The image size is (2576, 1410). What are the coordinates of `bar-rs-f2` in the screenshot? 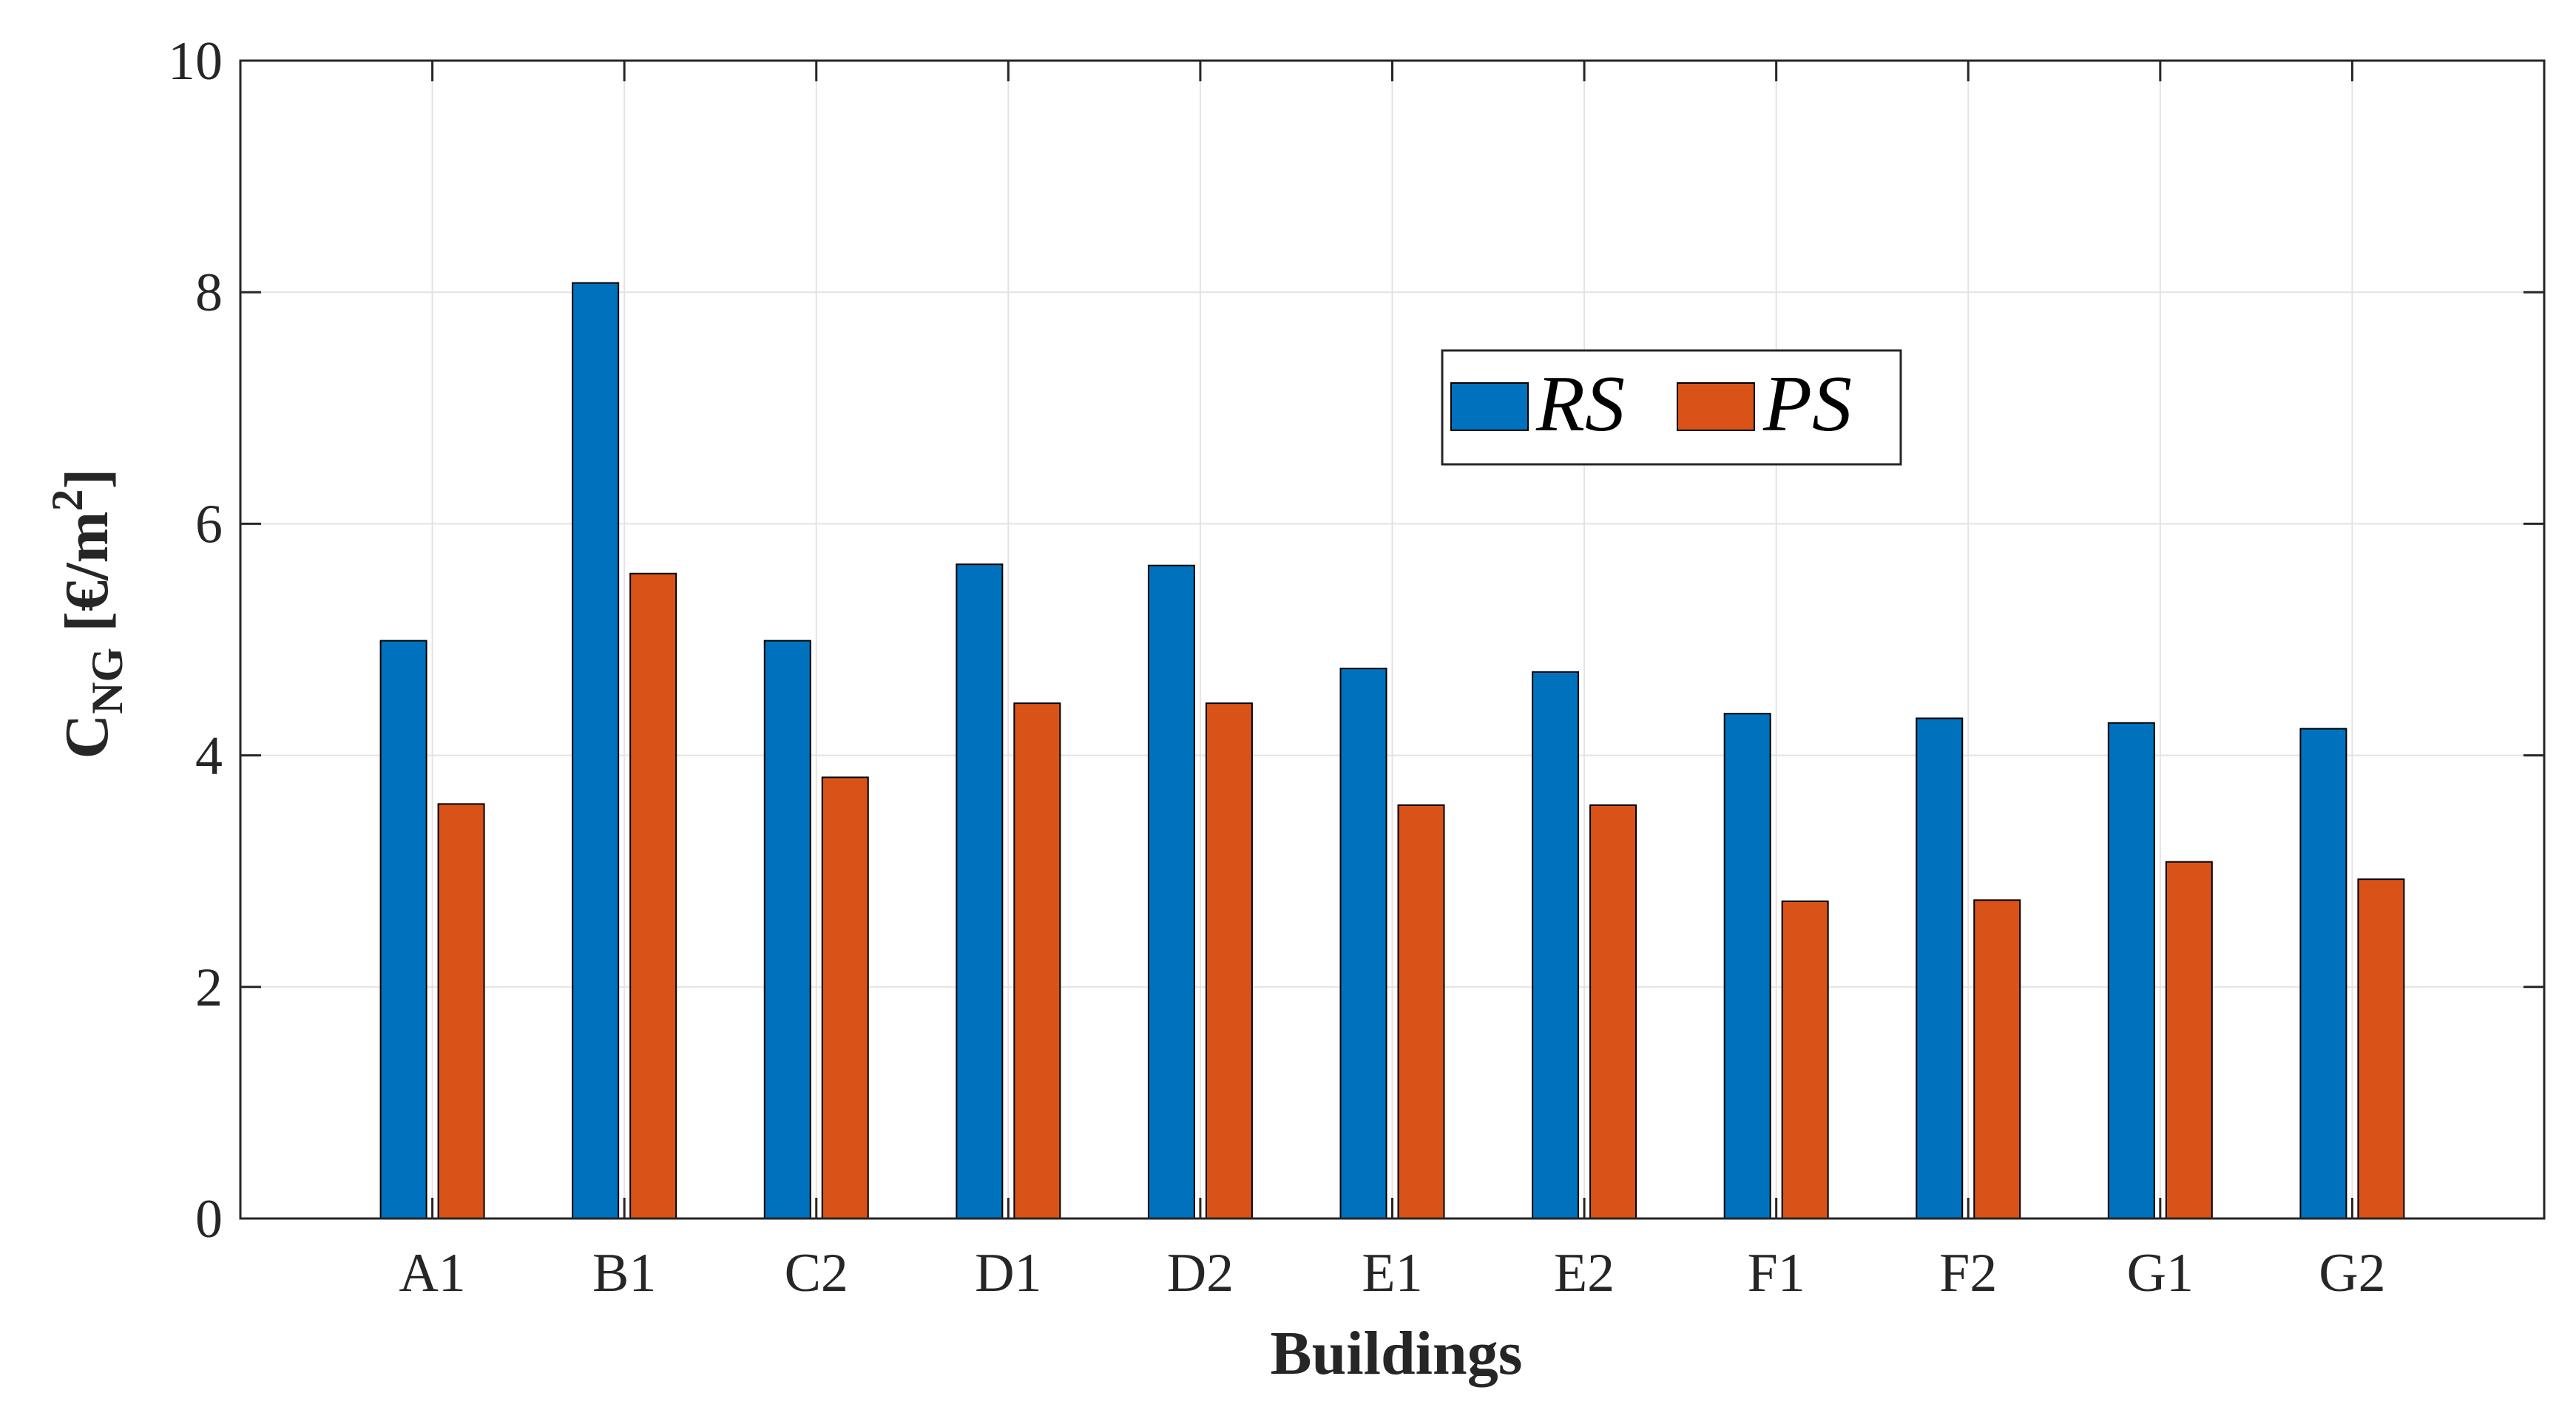 It's located at (1940, 968).